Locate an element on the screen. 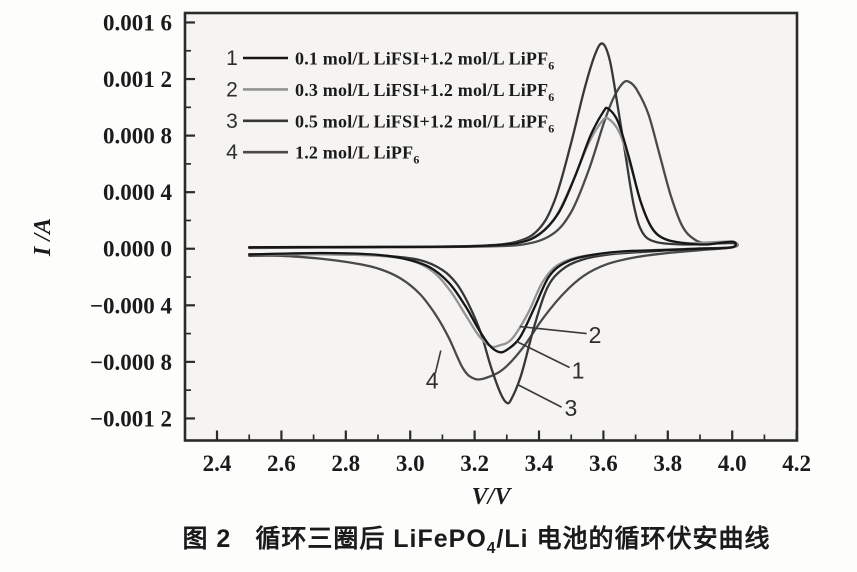 This screenshot has width=857, height=572. y-tick-label: −0.000 8 is located at coordinates (131, 362).